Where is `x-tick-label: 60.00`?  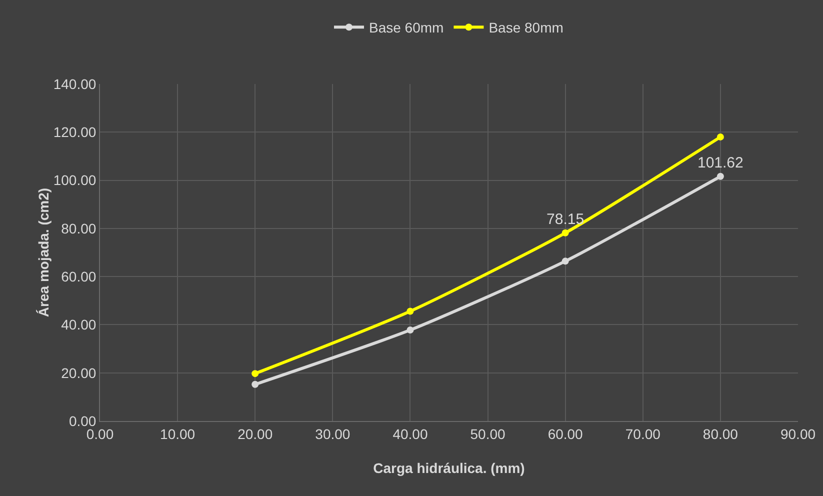
x-tick-label: 60.00 is located at coordinates (566, 434).